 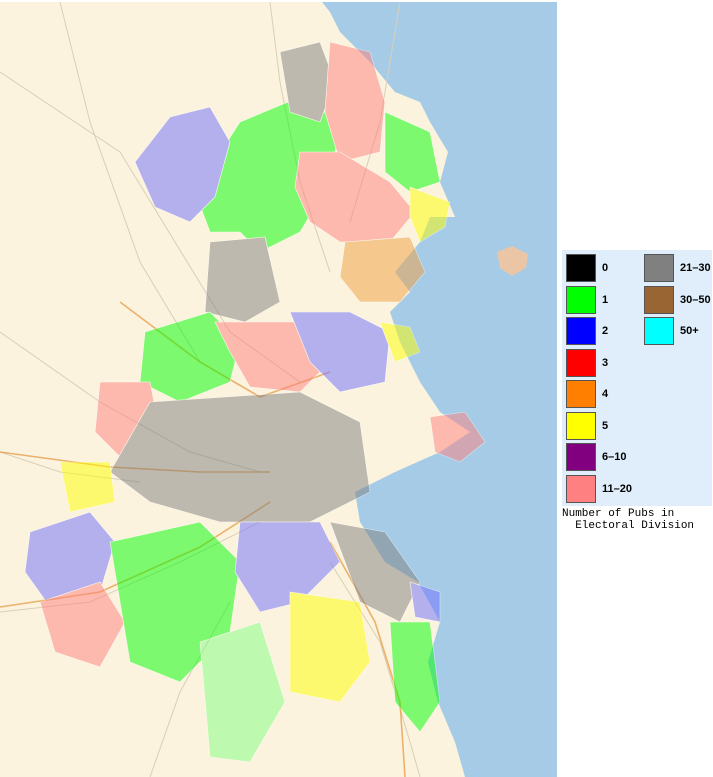 What do you see at coordinates (87, 487) in the screenshot?
I see `region-yellow-lucan` at bounding box center [87, 487].